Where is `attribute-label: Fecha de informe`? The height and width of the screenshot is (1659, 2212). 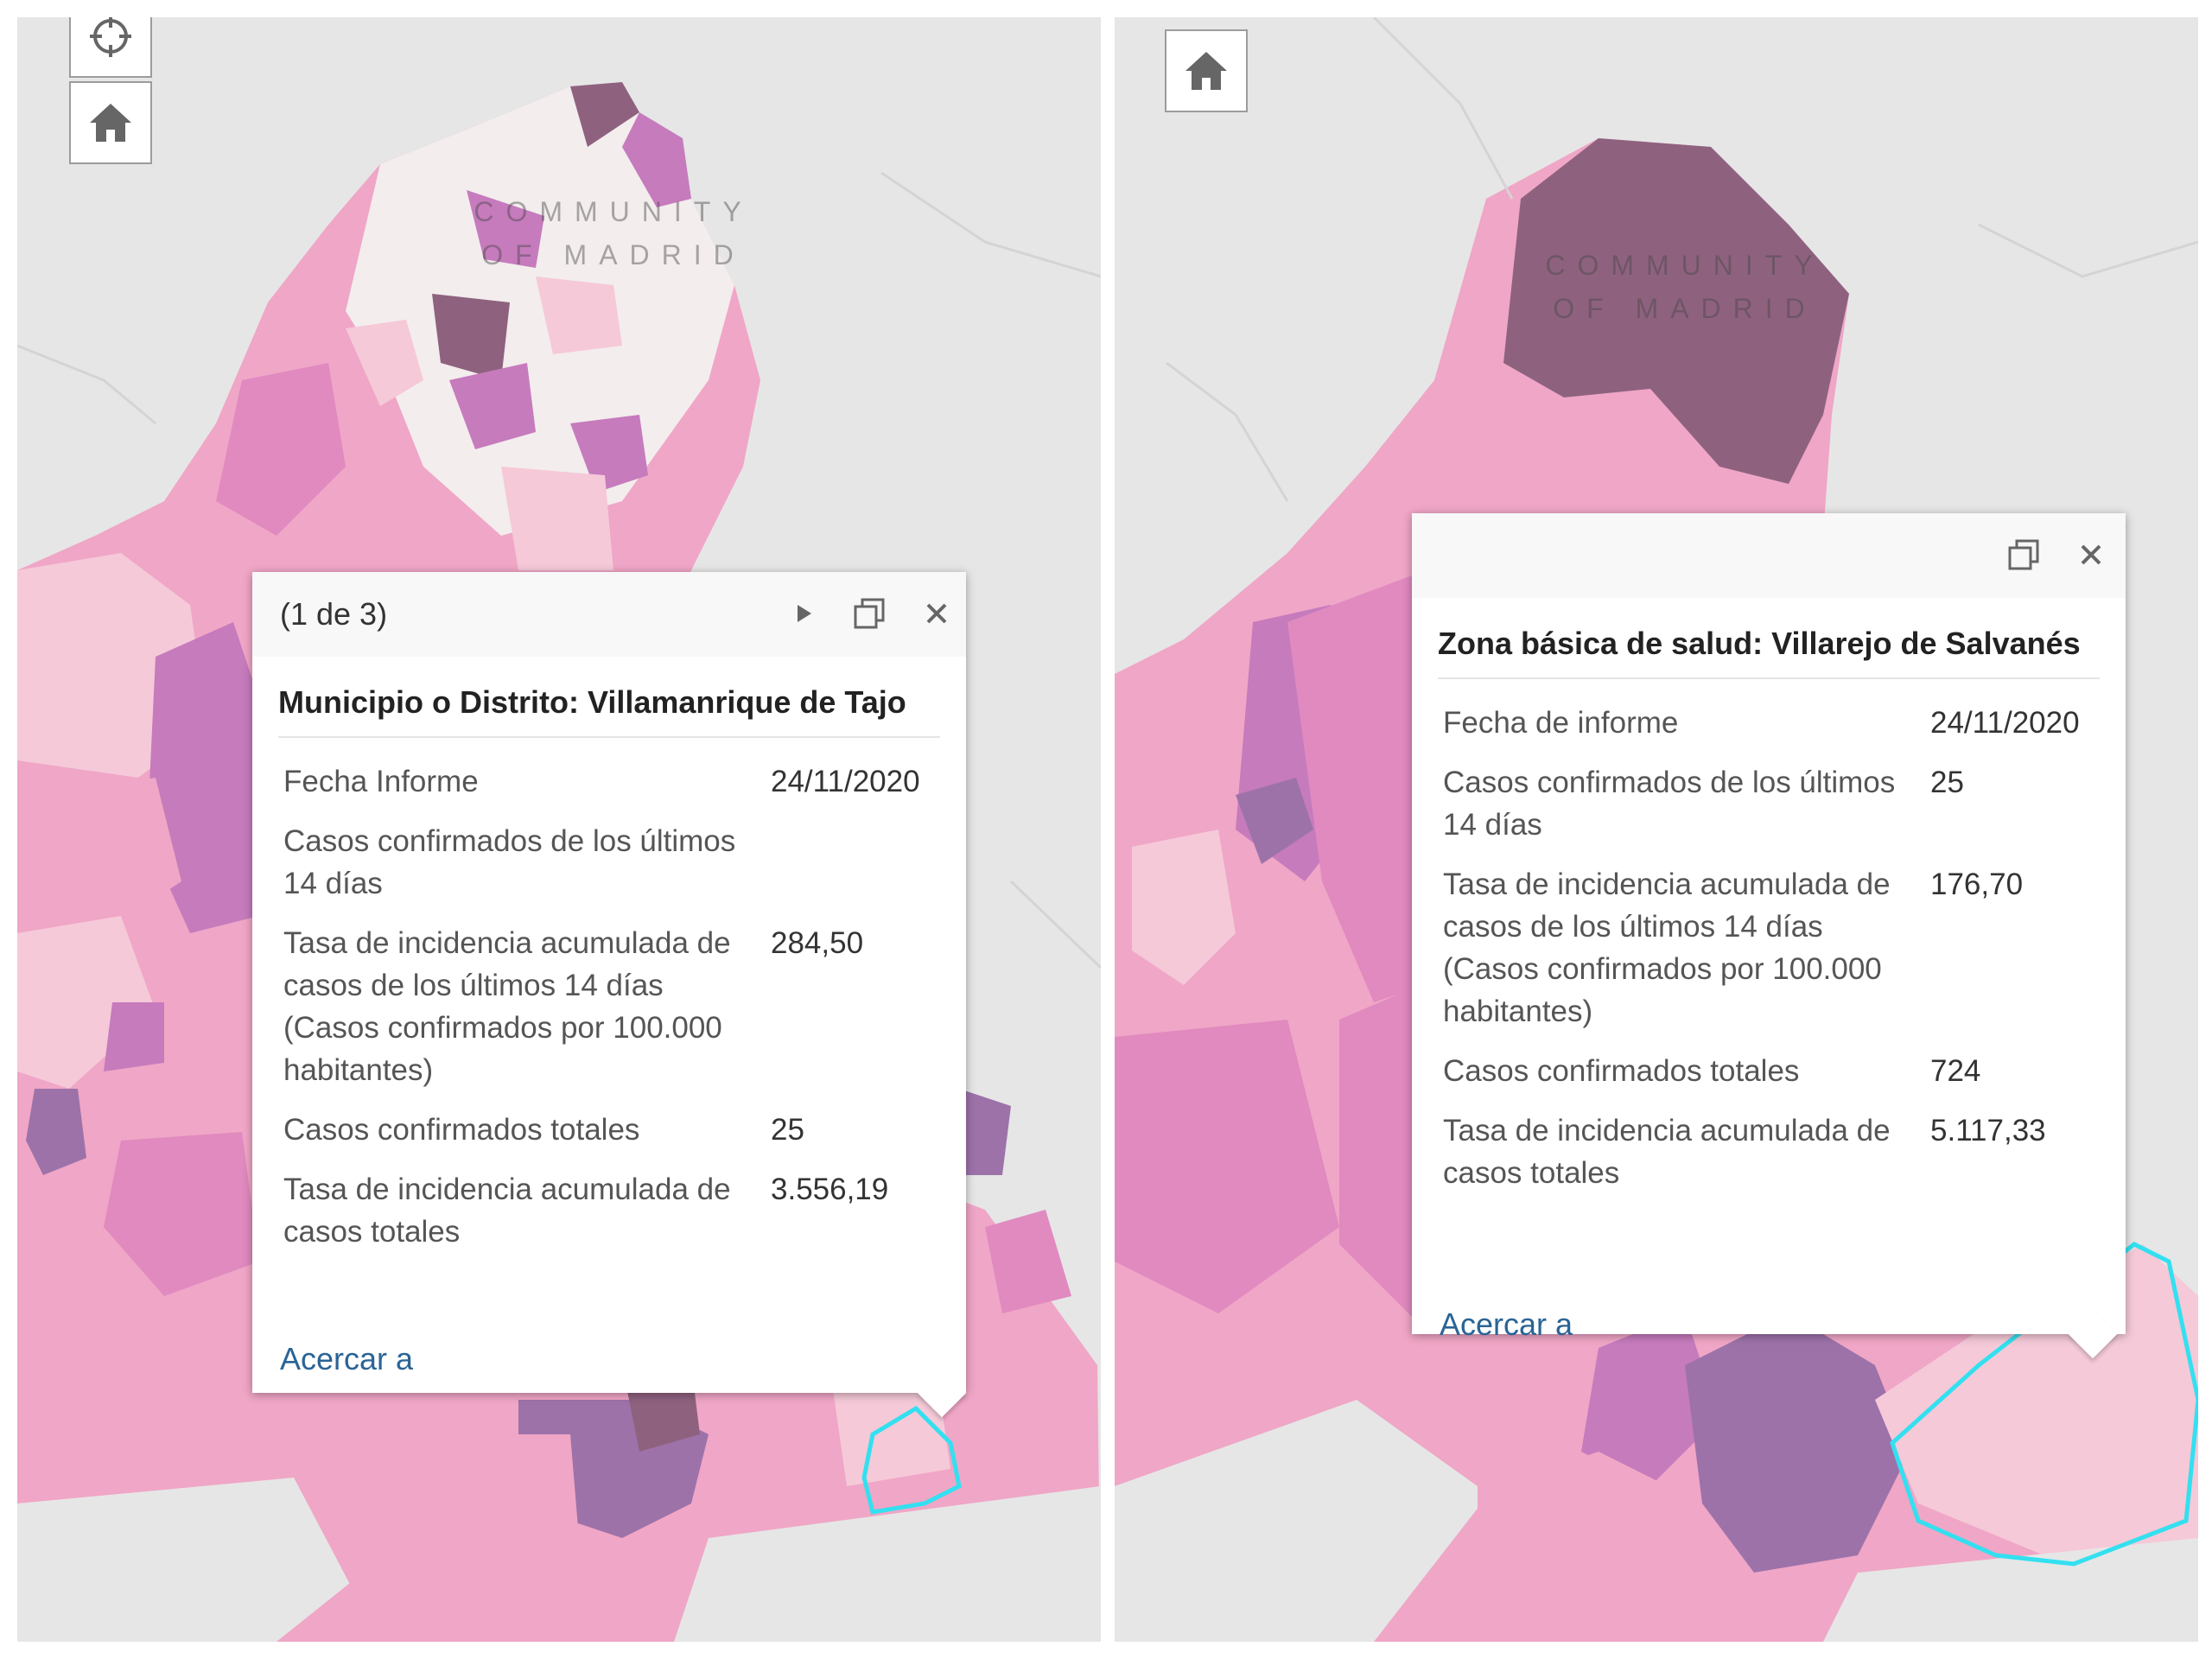
attribute-label: Fecha de informe is located at coordinates (1561, 723).